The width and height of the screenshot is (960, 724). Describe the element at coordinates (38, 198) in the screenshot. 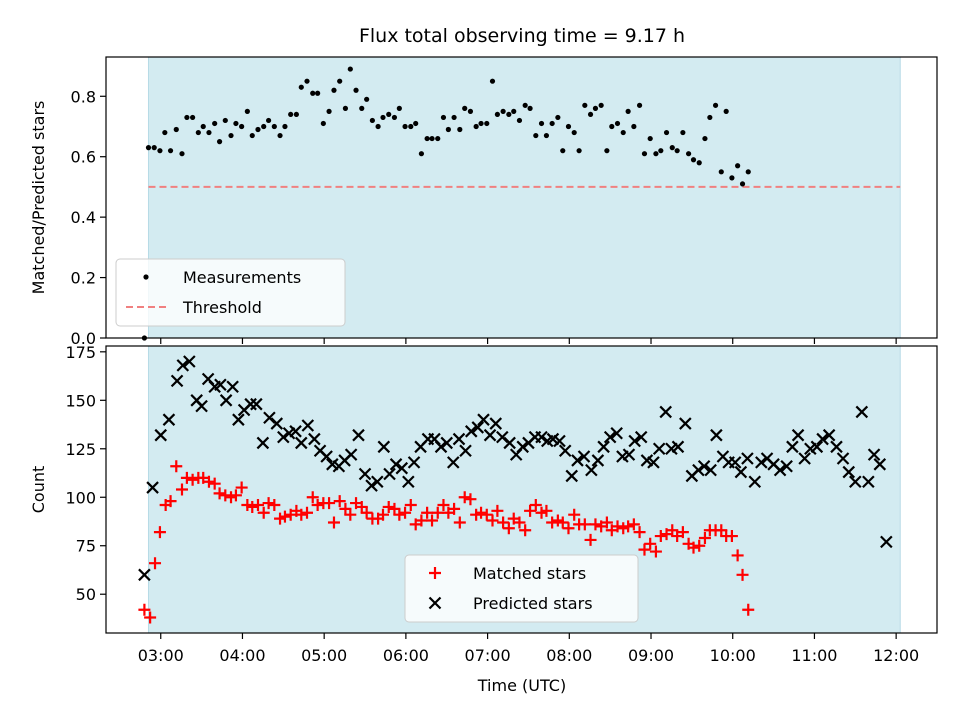

I see `y-axis-label: Matched/Predicted stars` at that location.